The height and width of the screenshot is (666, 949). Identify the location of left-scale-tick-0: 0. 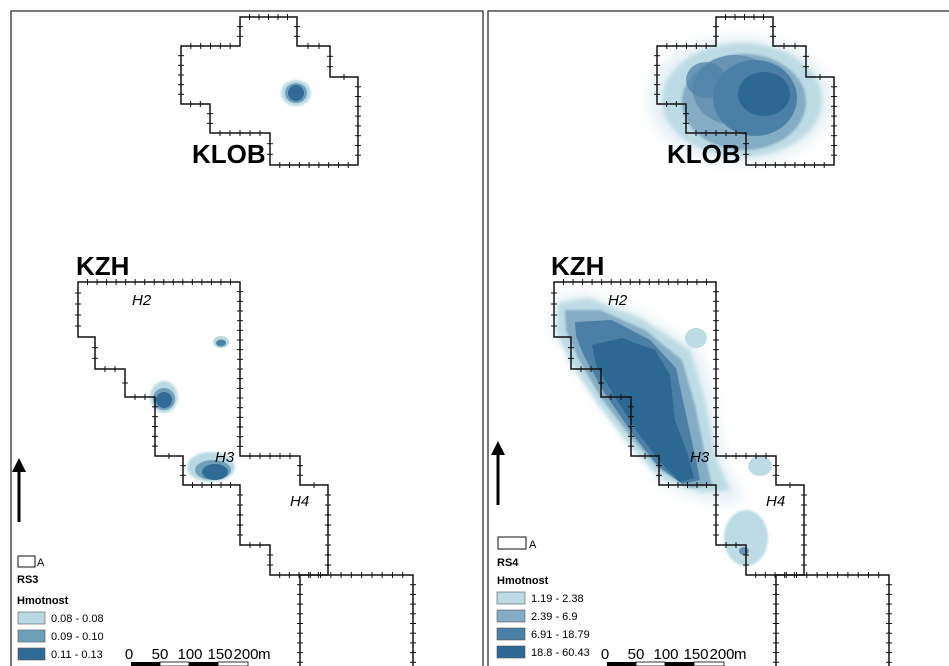
(129, 654).